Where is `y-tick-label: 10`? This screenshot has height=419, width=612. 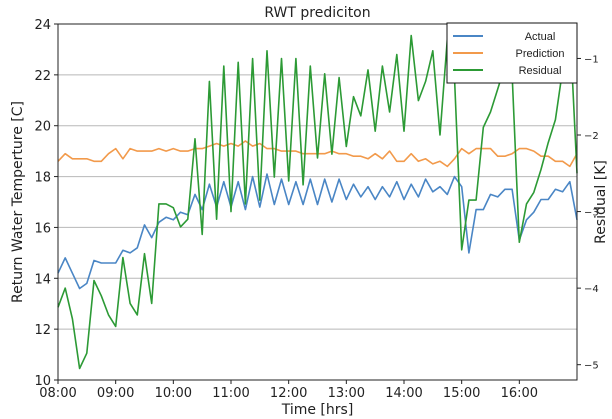
y-tick-label: 10 is located at coordinates (42, 381).